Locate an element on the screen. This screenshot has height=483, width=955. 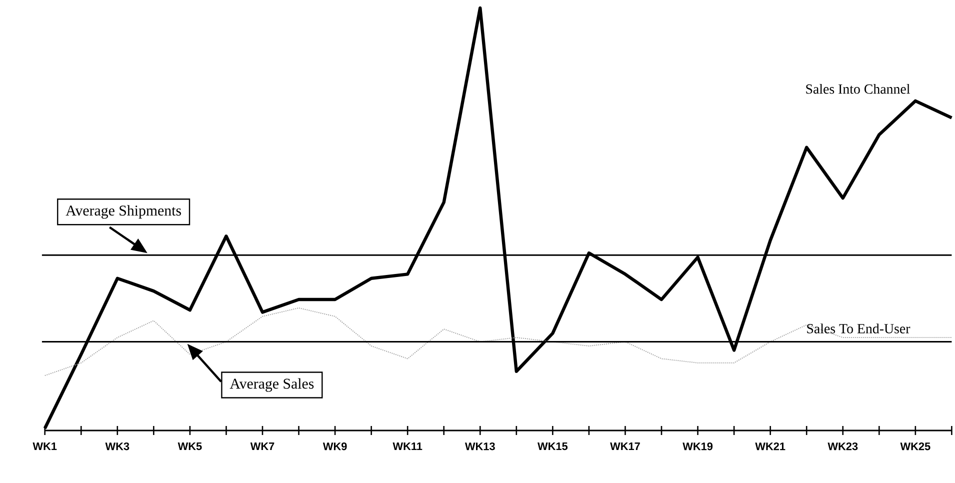
x-tick-label: WK11 is located at coordinates (407, 446).